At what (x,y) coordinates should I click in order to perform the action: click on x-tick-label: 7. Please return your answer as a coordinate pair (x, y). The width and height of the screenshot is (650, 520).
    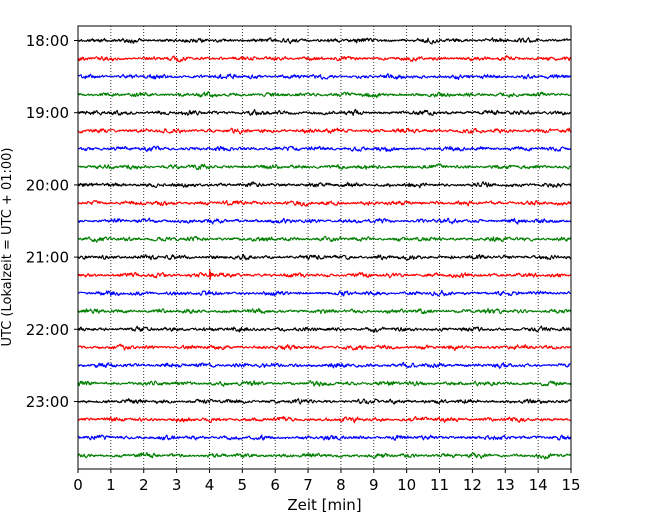
    Looking at the image, I should click on (308, 485).